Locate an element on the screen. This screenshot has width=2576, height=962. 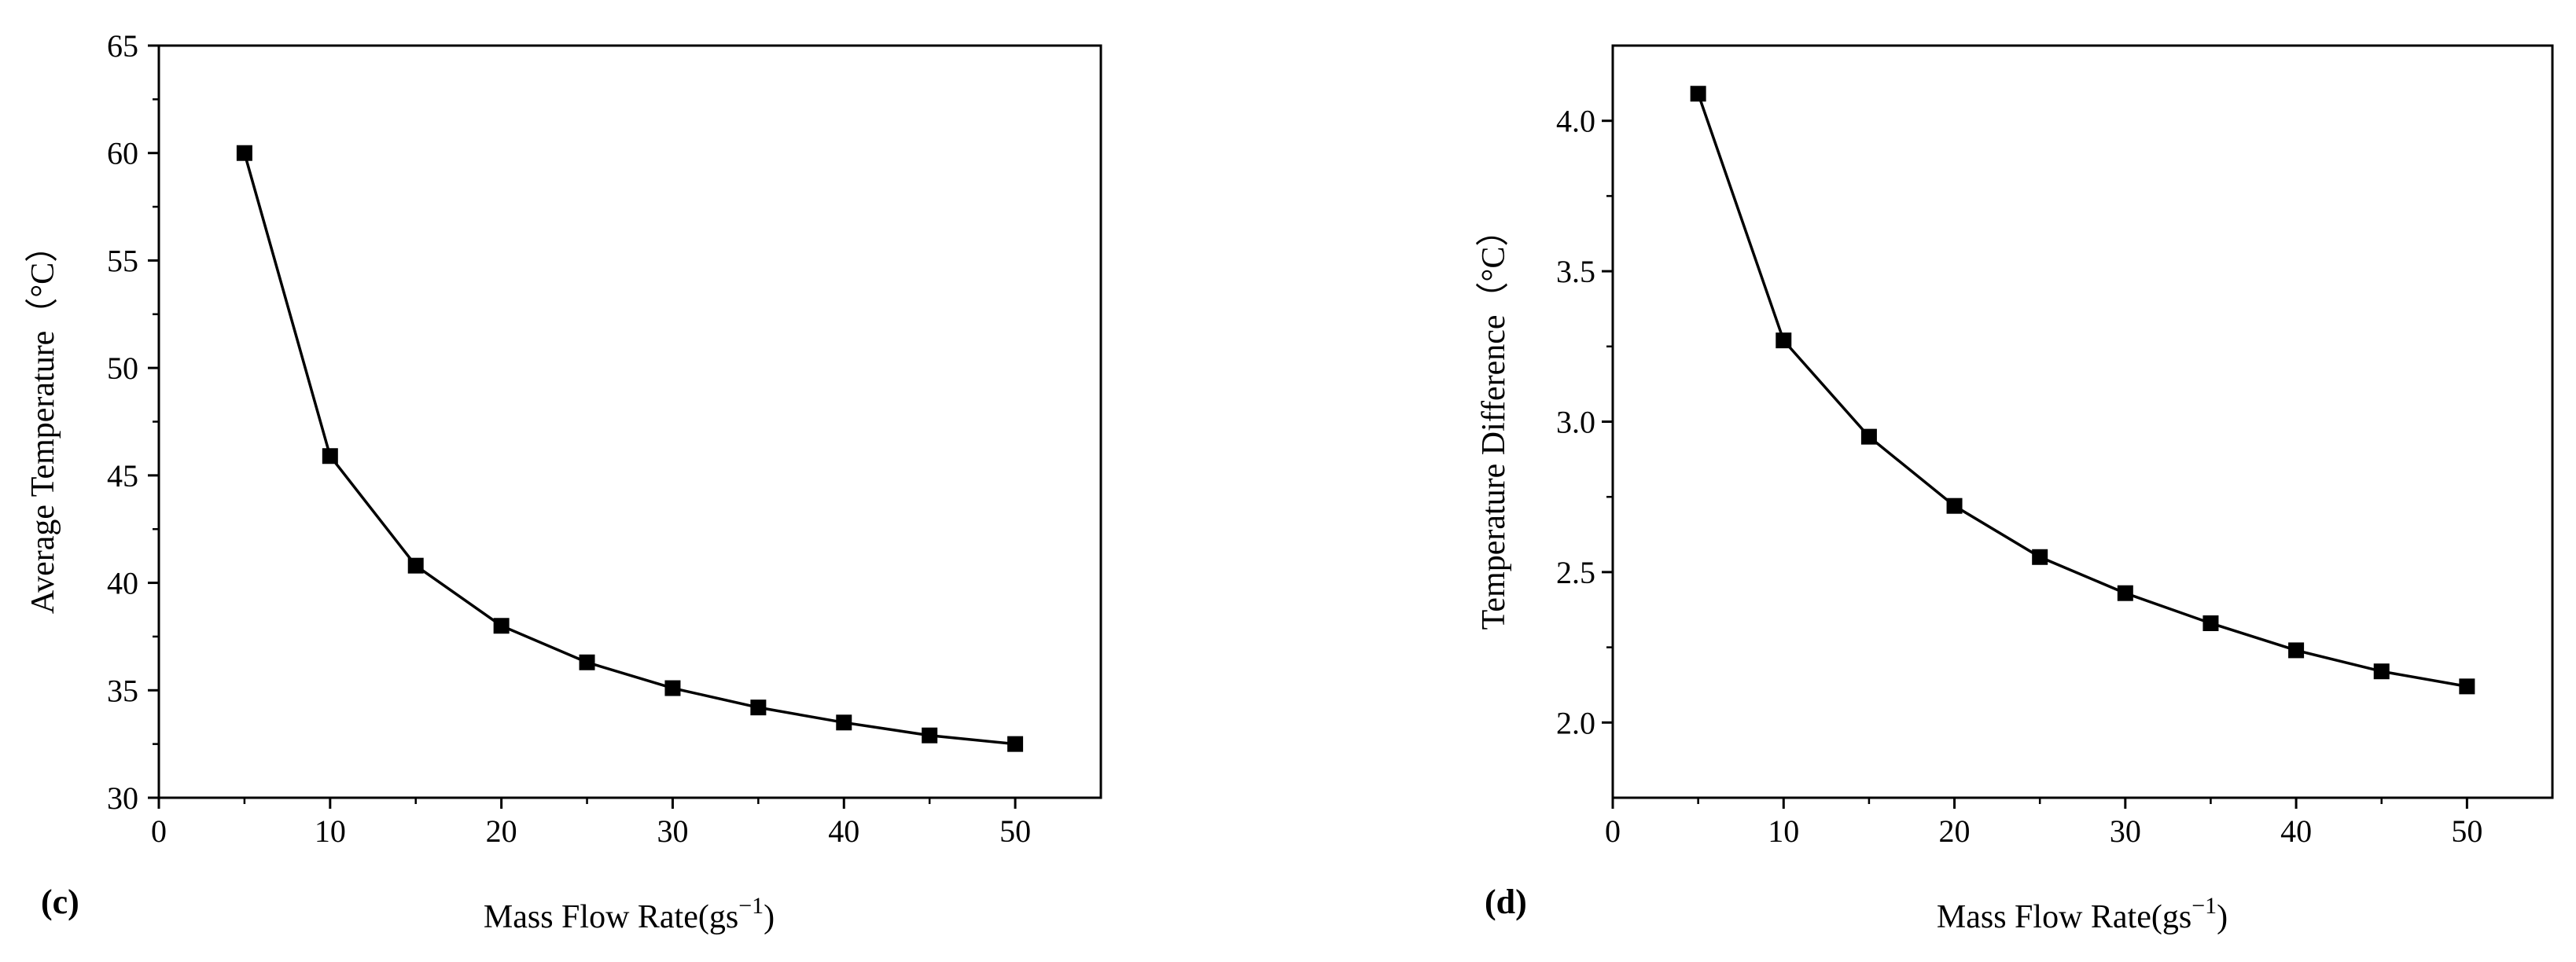
chart-0-y-tick-label-7: 65 is located at coordinates (122, 46).